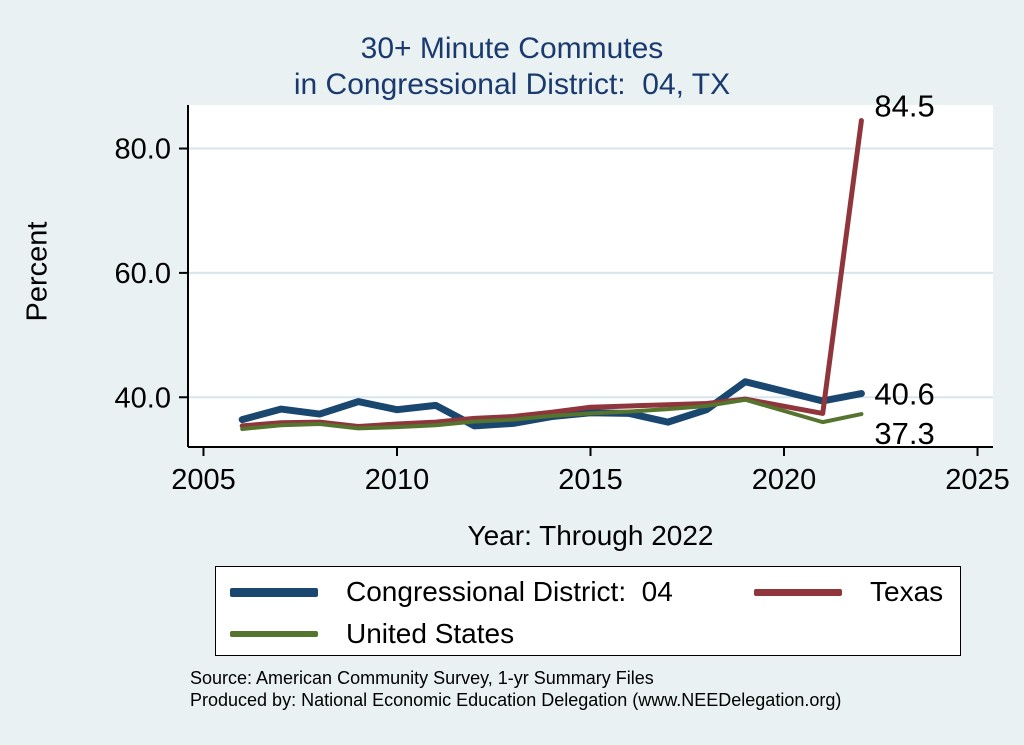 This screenshot has height=745, width=1024. I want to click on x-tick-label: 2015, so click(590, 480).